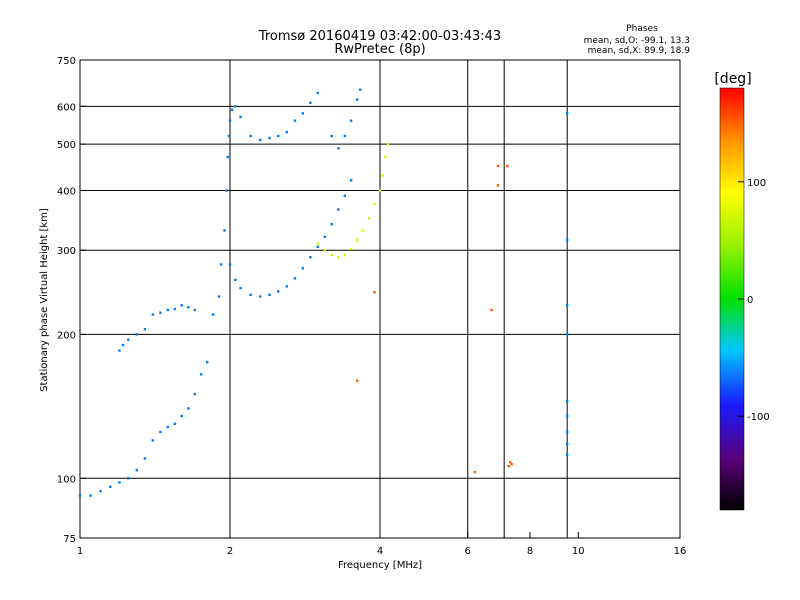 Image resolution: width=800 pixels, height=600 pixels. I want to click on y-tick-label: 300, so click(66, 251).